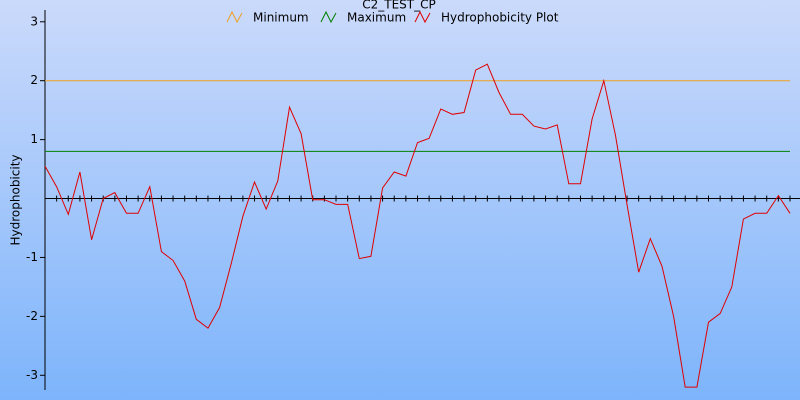 The height and width of the screenshot is (400, 800). What do you see at coordinates (34, 21) in the screenshot?
I see `y-tick-label: 3` at bounding box center [34, 21].